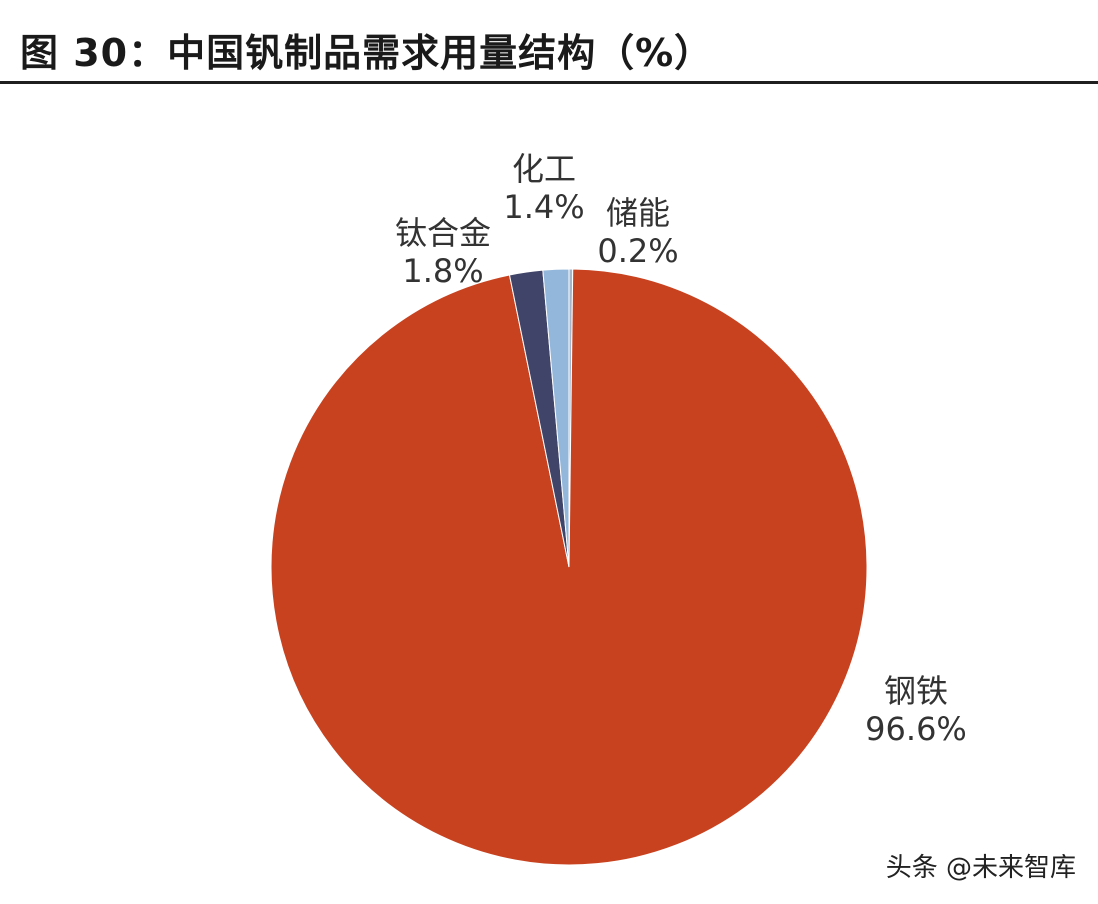 The width and height of the screenshot is (1098, 904). I want to click on watermark: 头条 @未来智库, so click(980, 868).